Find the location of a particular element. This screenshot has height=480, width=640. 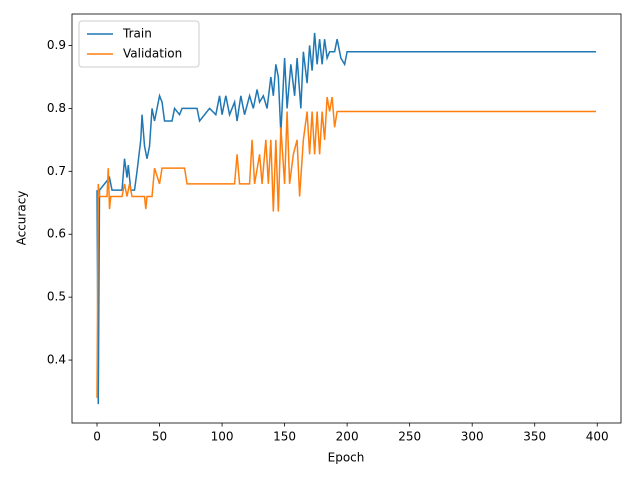

x-tick-label: 350 is located at coordinates (534, 437).